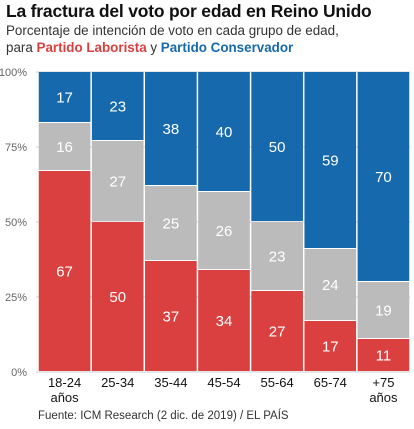 The height and width of the screenshot is (429, 414). What do you see at coordinates (91, 47) in the screenshot?
I see `subtitle-labour-label: Partido Laborista` at bounding box center [91, 47].